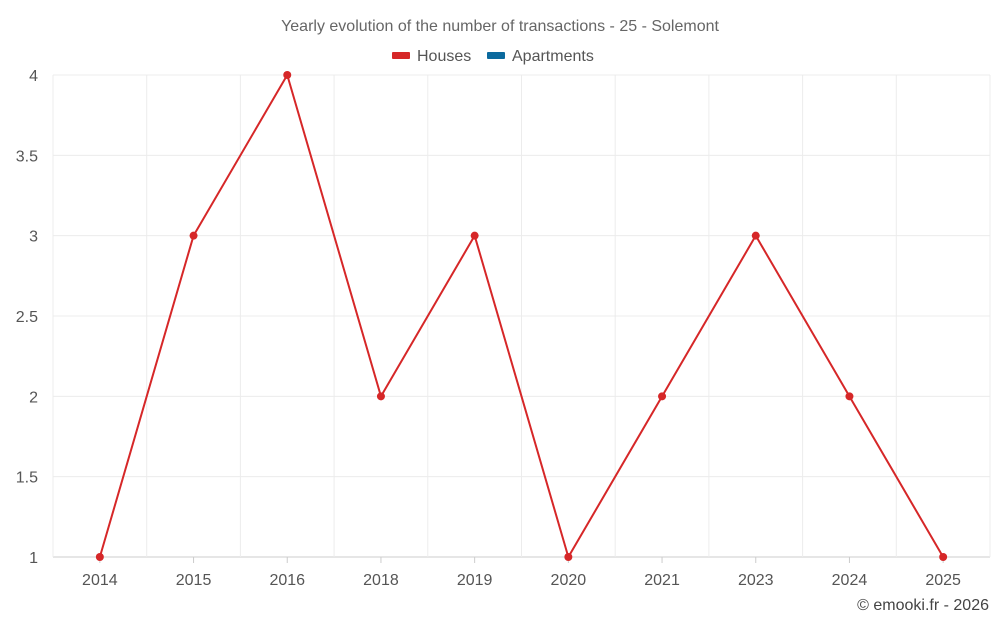  Describe the element at coordinates (33, 76) in the screenshot. I see `y-tick-label: 4` at that location.